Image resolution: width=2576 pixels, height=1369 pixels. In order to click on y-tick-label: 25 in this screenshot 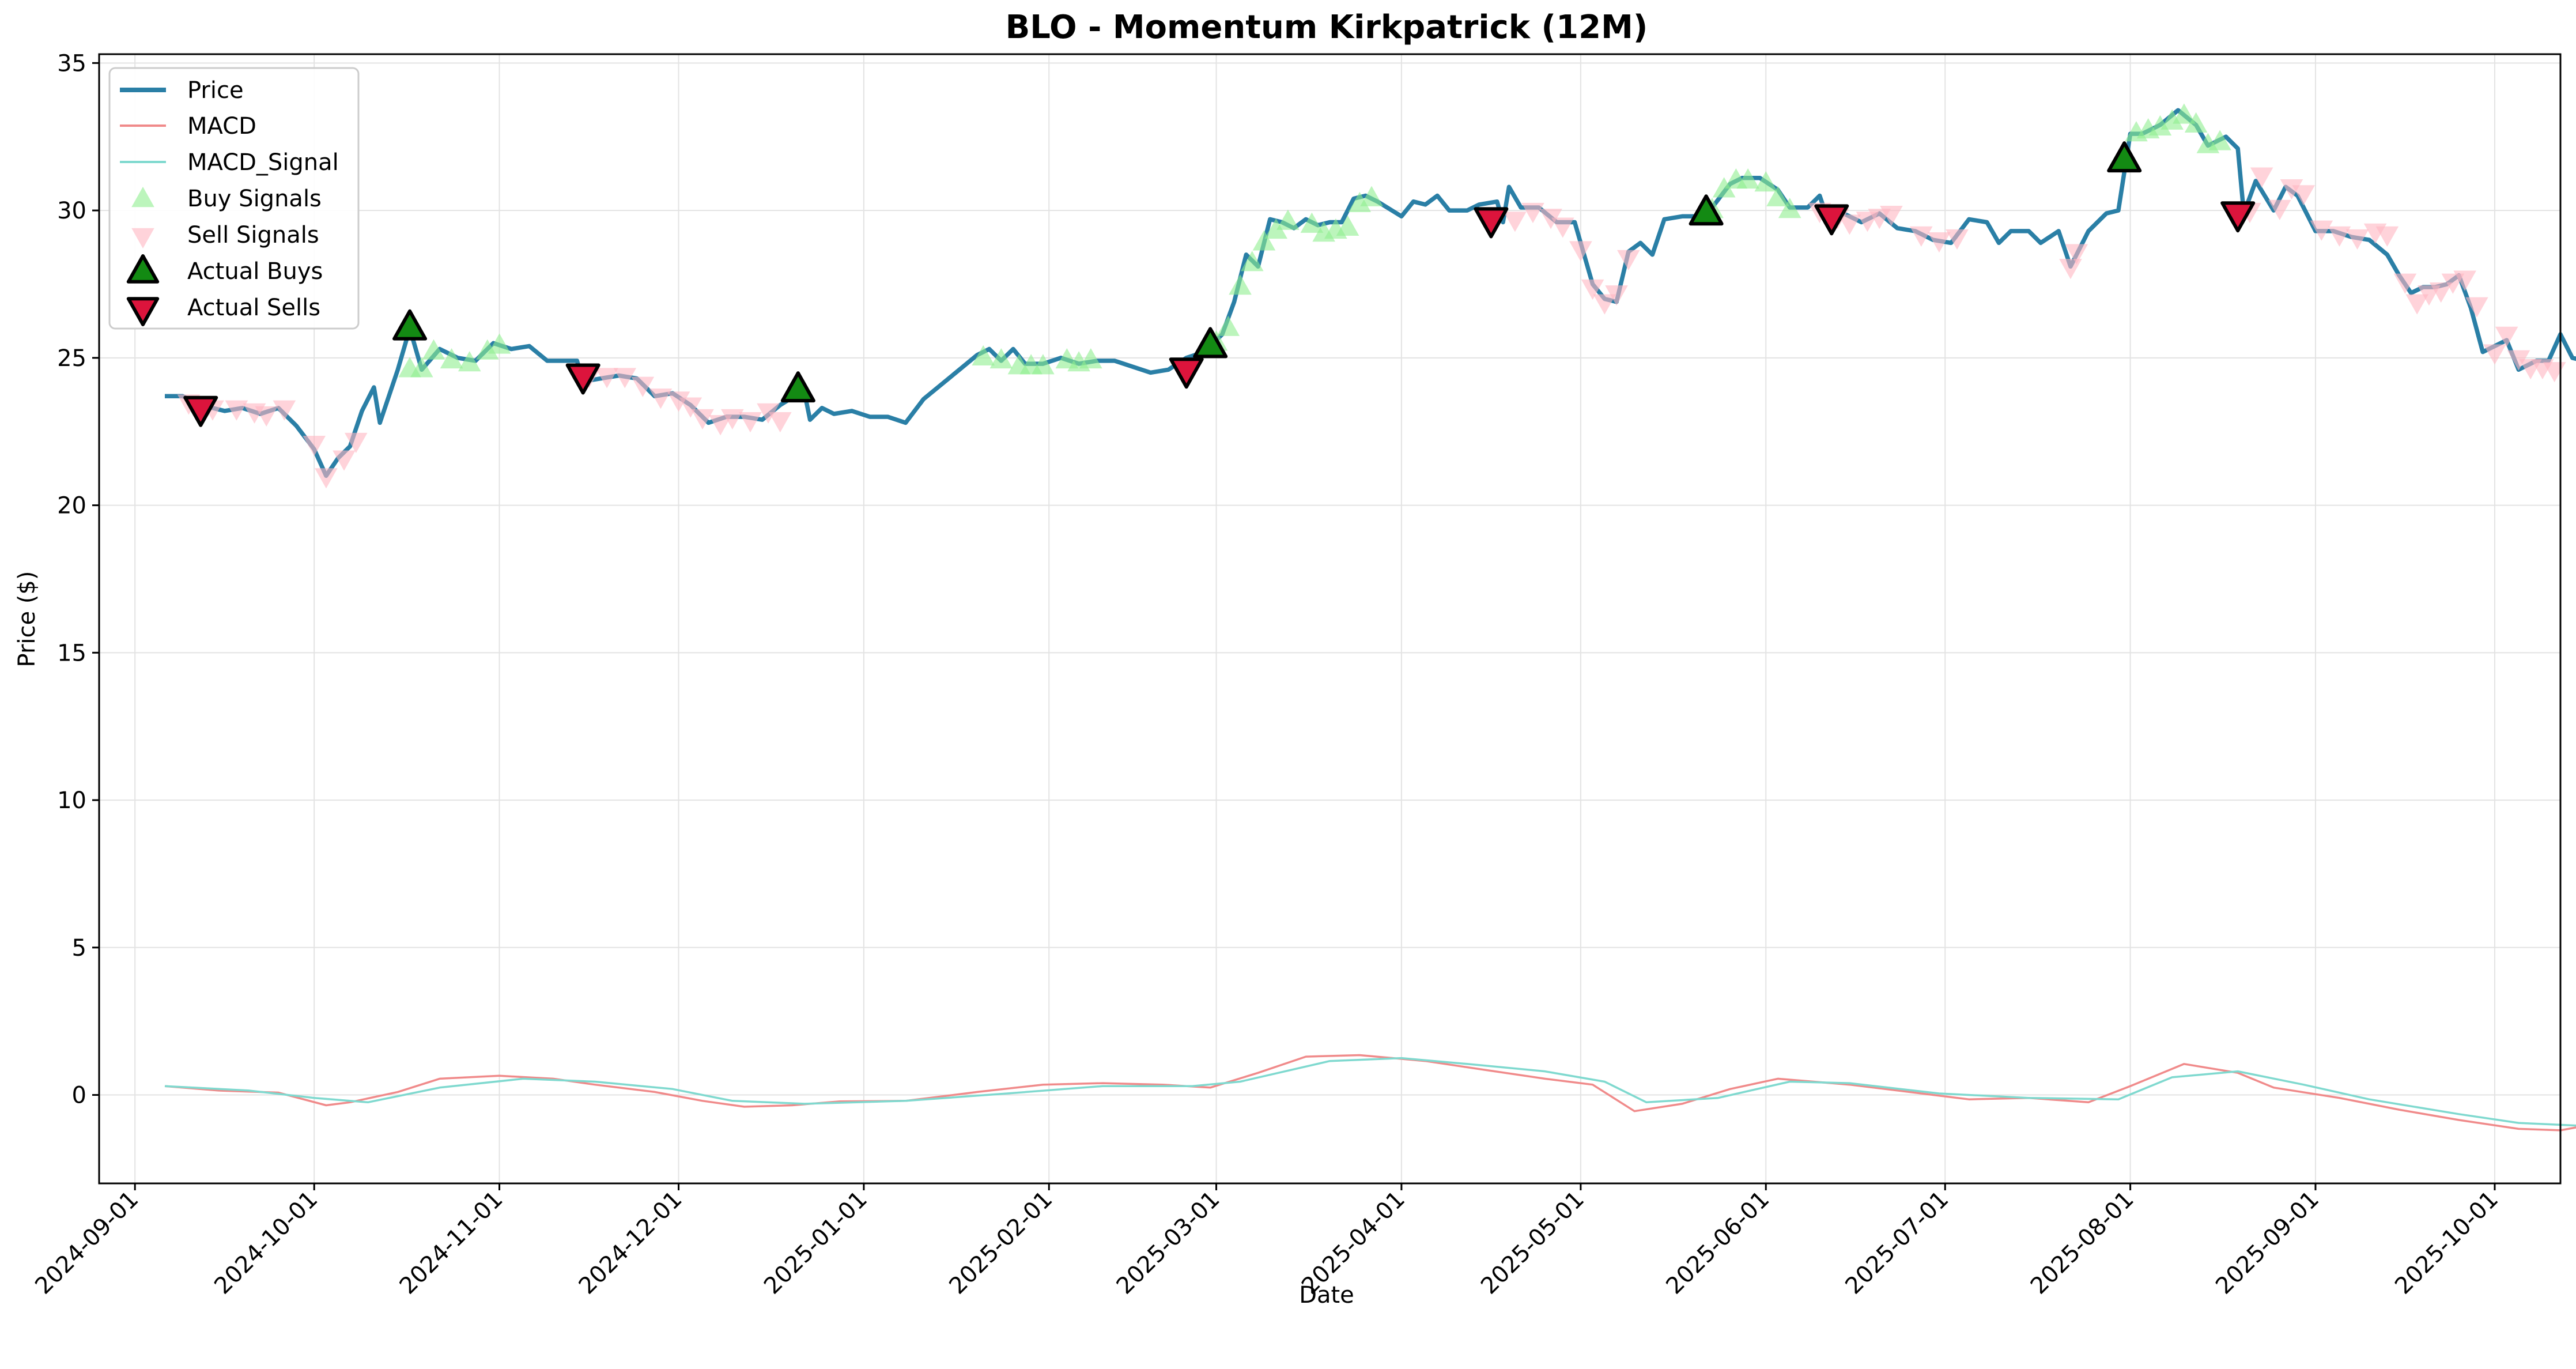, I will do `click(71, 358)`.